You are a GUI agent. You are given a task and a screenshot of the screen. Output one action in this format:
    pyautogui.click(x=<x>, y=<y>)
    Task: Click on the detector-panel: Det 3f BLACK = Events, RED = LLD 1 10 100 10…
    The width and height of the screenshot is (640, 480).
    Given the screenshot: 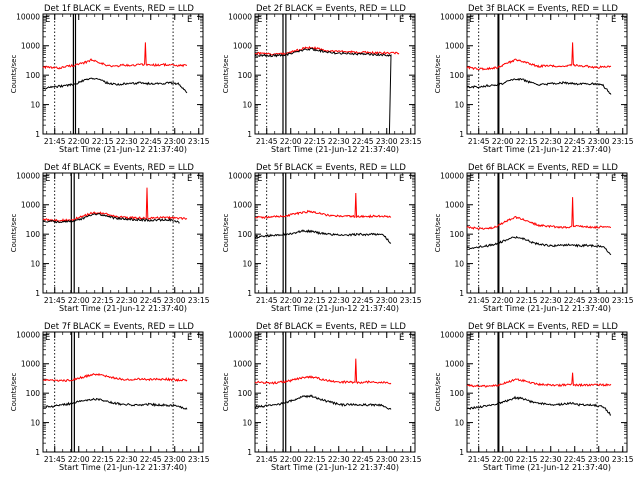 What is the action you would take?
    pyautogui.click(x=534, y=79)
    